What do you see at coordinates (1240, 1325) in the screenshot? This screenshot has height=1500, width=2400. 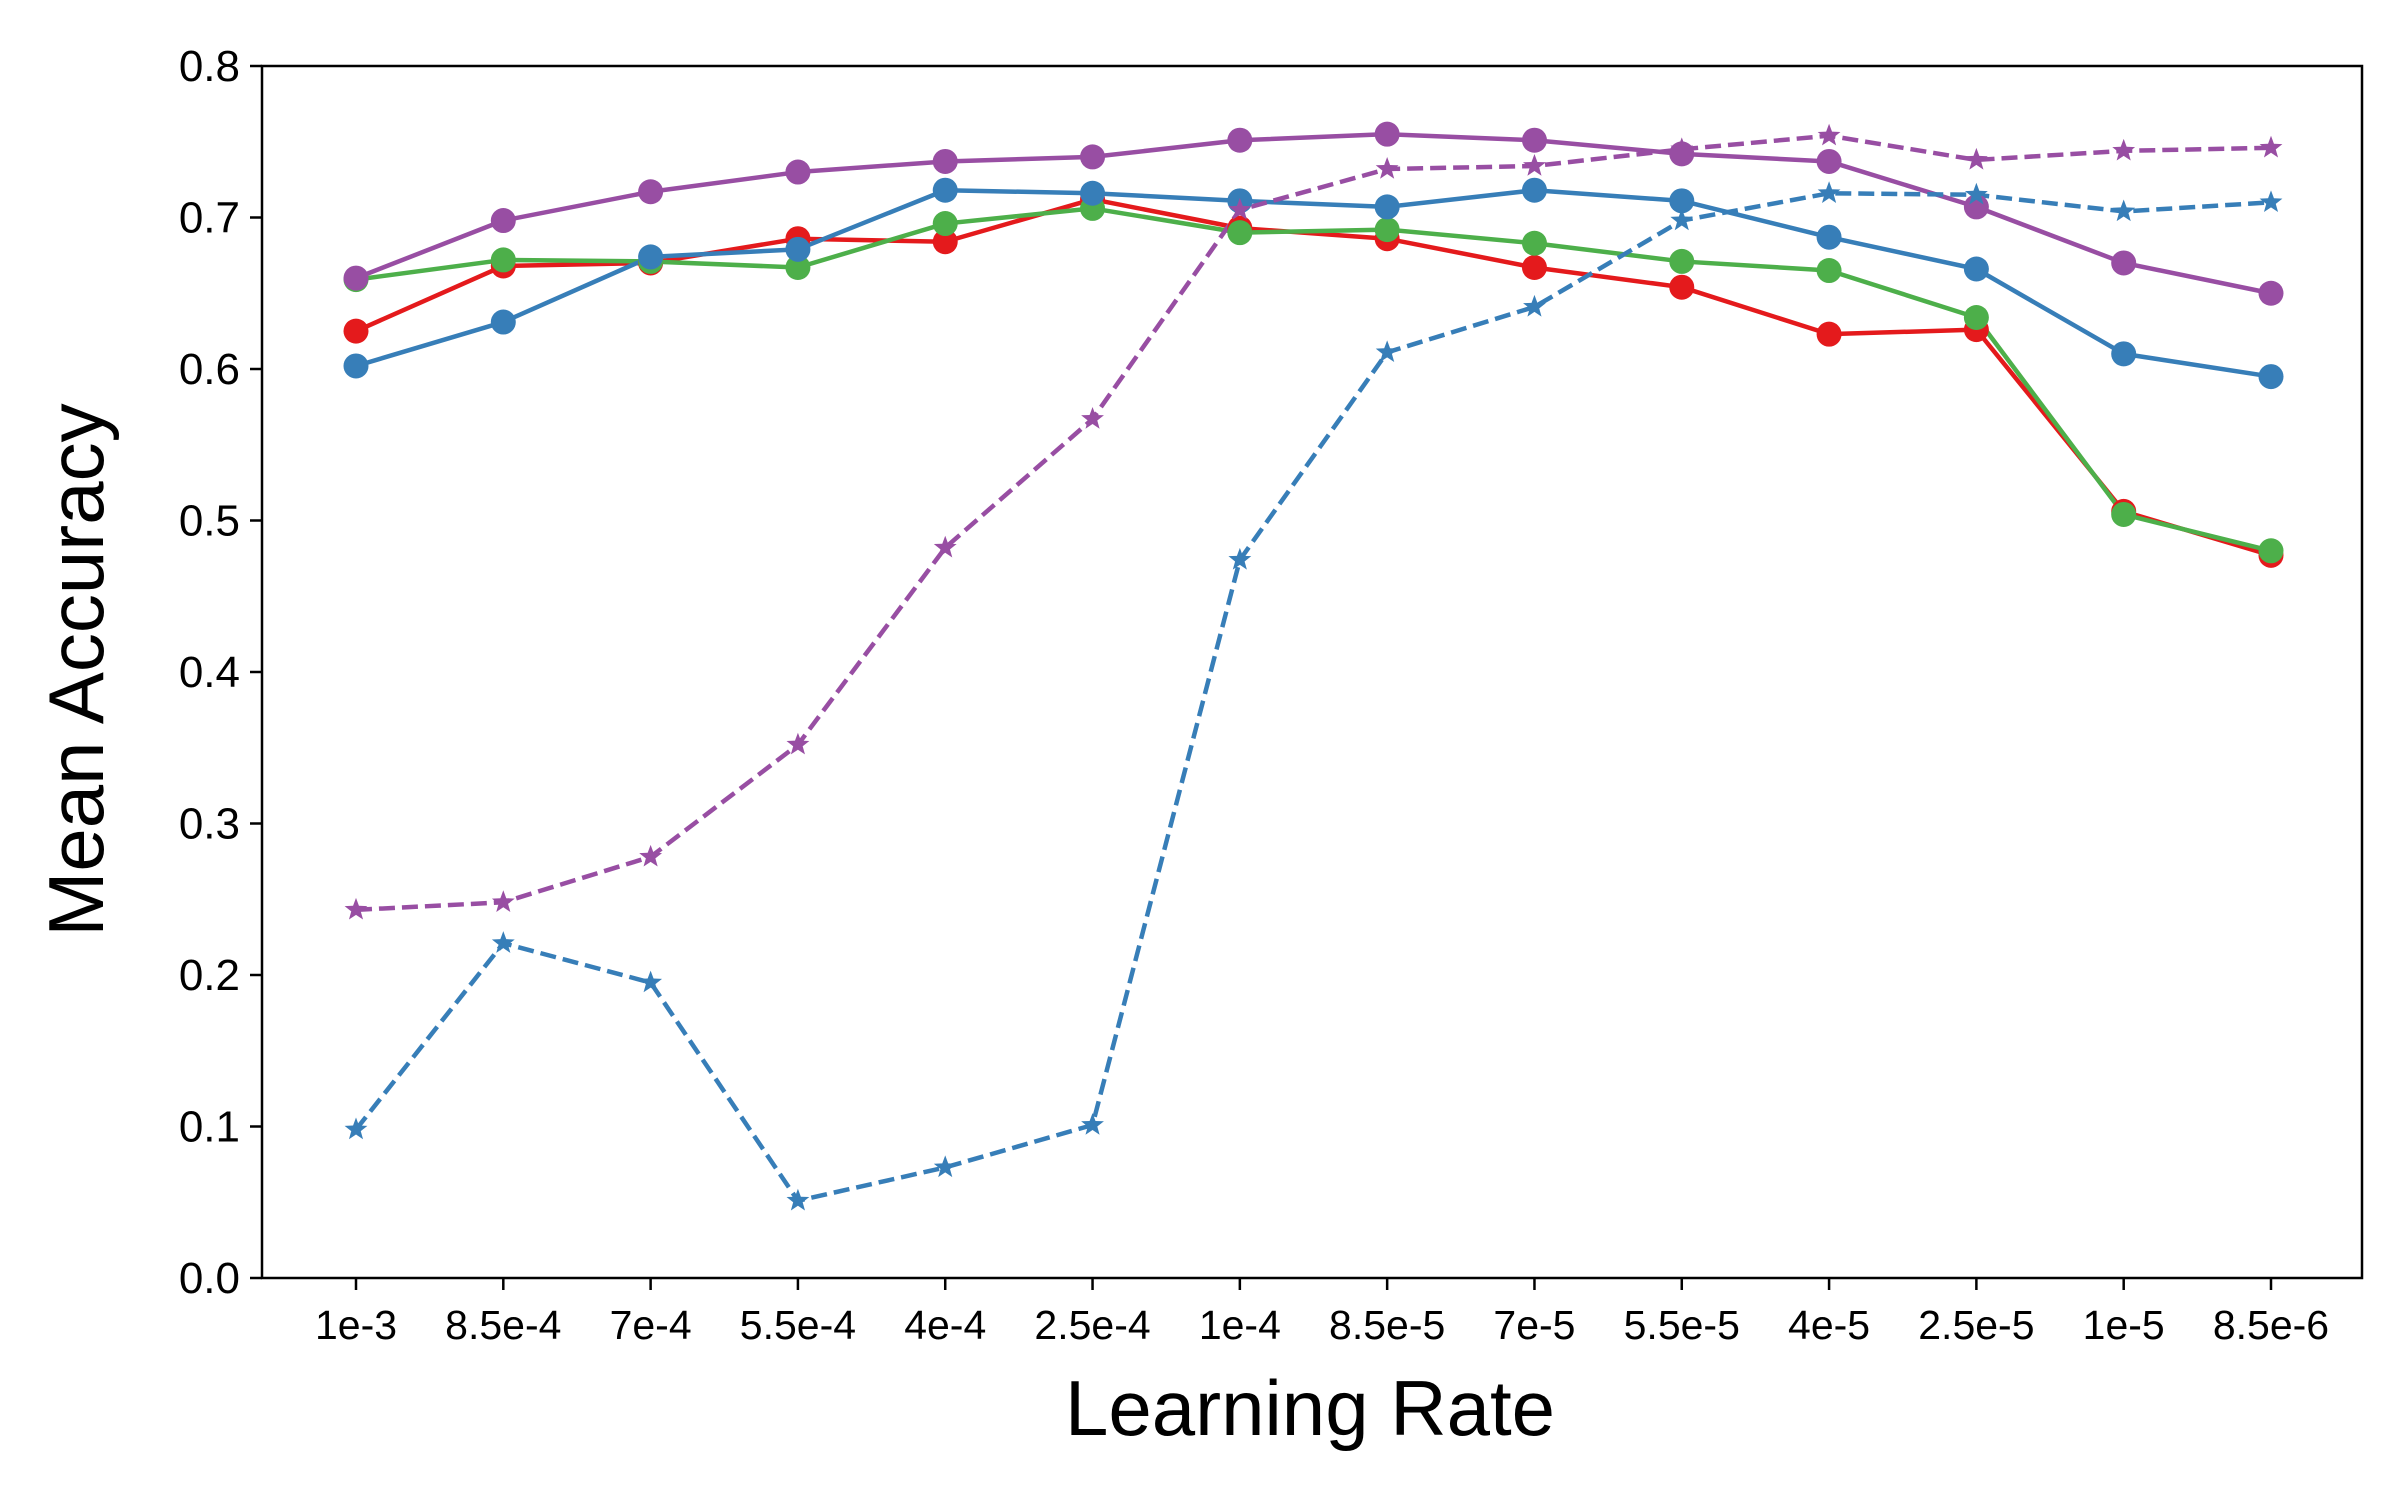 I see `x-tick-label: 1e-4` at bounding box center [1240, 1325].